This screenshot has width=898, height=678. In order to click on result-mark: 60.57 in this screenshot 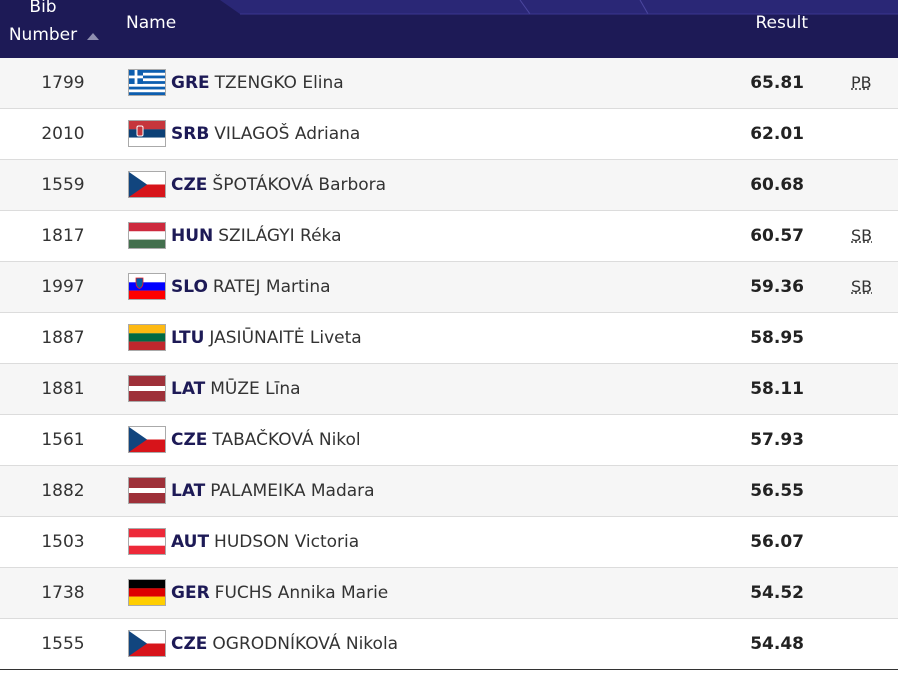, I will do `click(777, 236)`.